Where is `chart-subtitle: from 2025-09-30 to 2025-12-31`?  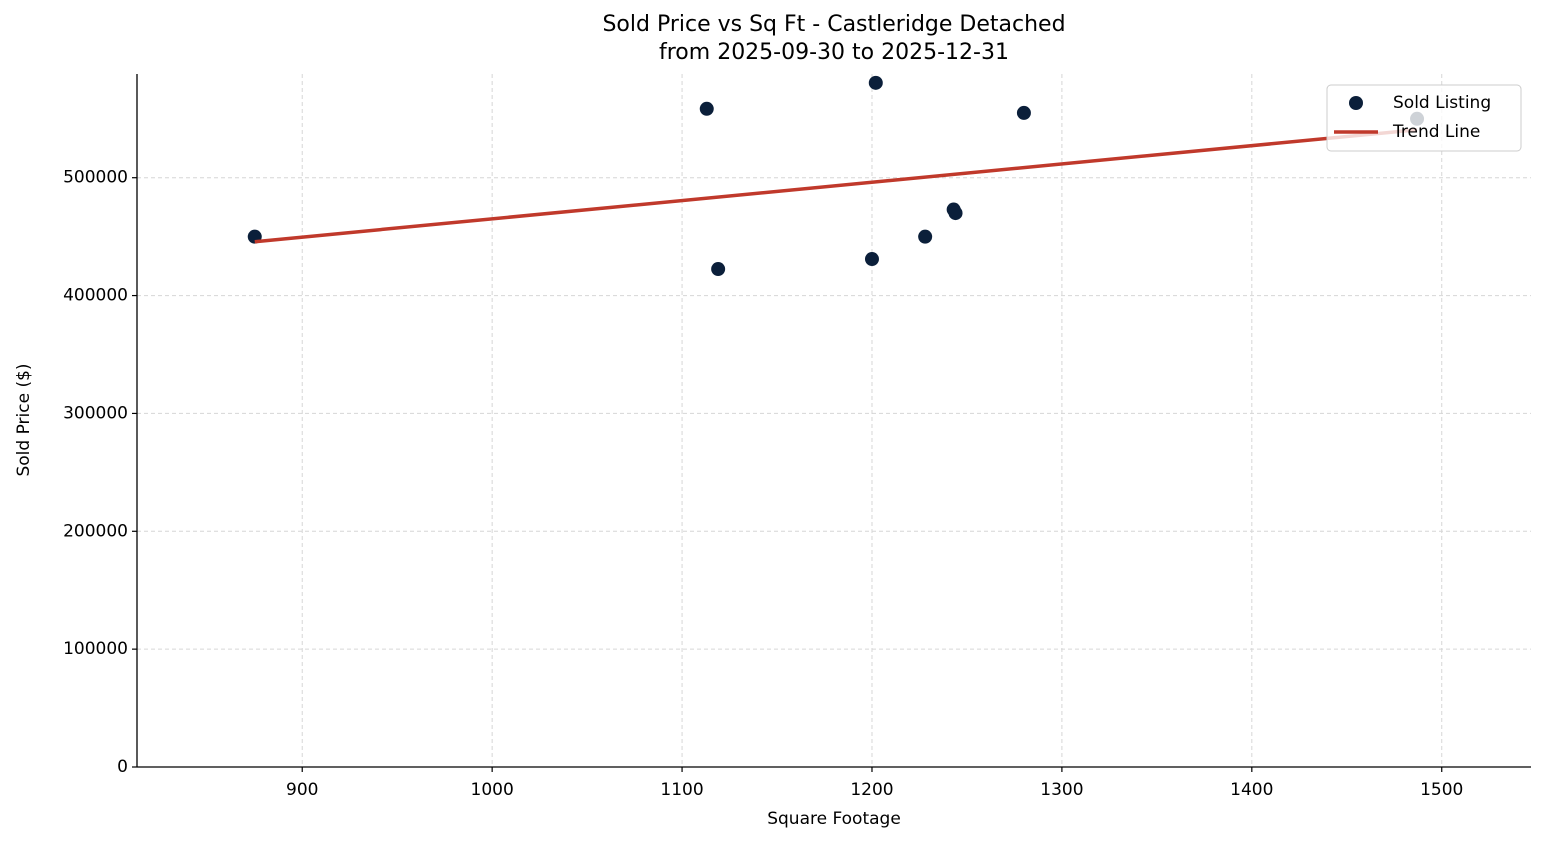
chart-subtitle: from 2025-09-30 to 2025-12-31 is located at coordinates (834, 52).